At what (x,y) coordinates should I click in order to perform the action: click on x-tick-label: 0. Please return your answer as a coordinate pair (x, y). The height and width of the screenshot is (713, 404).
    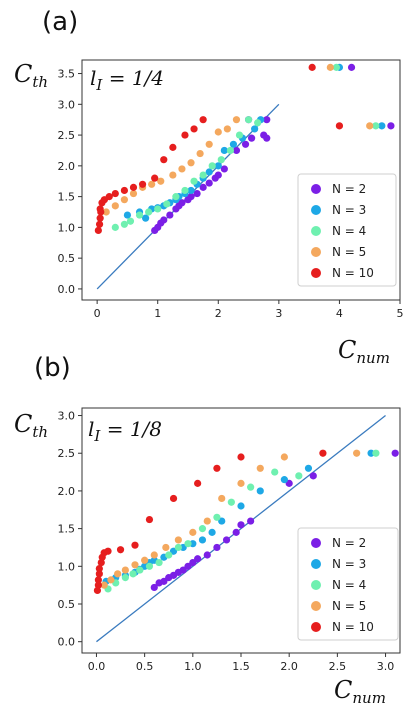
    Looking at the image, I should click on (97, 313).